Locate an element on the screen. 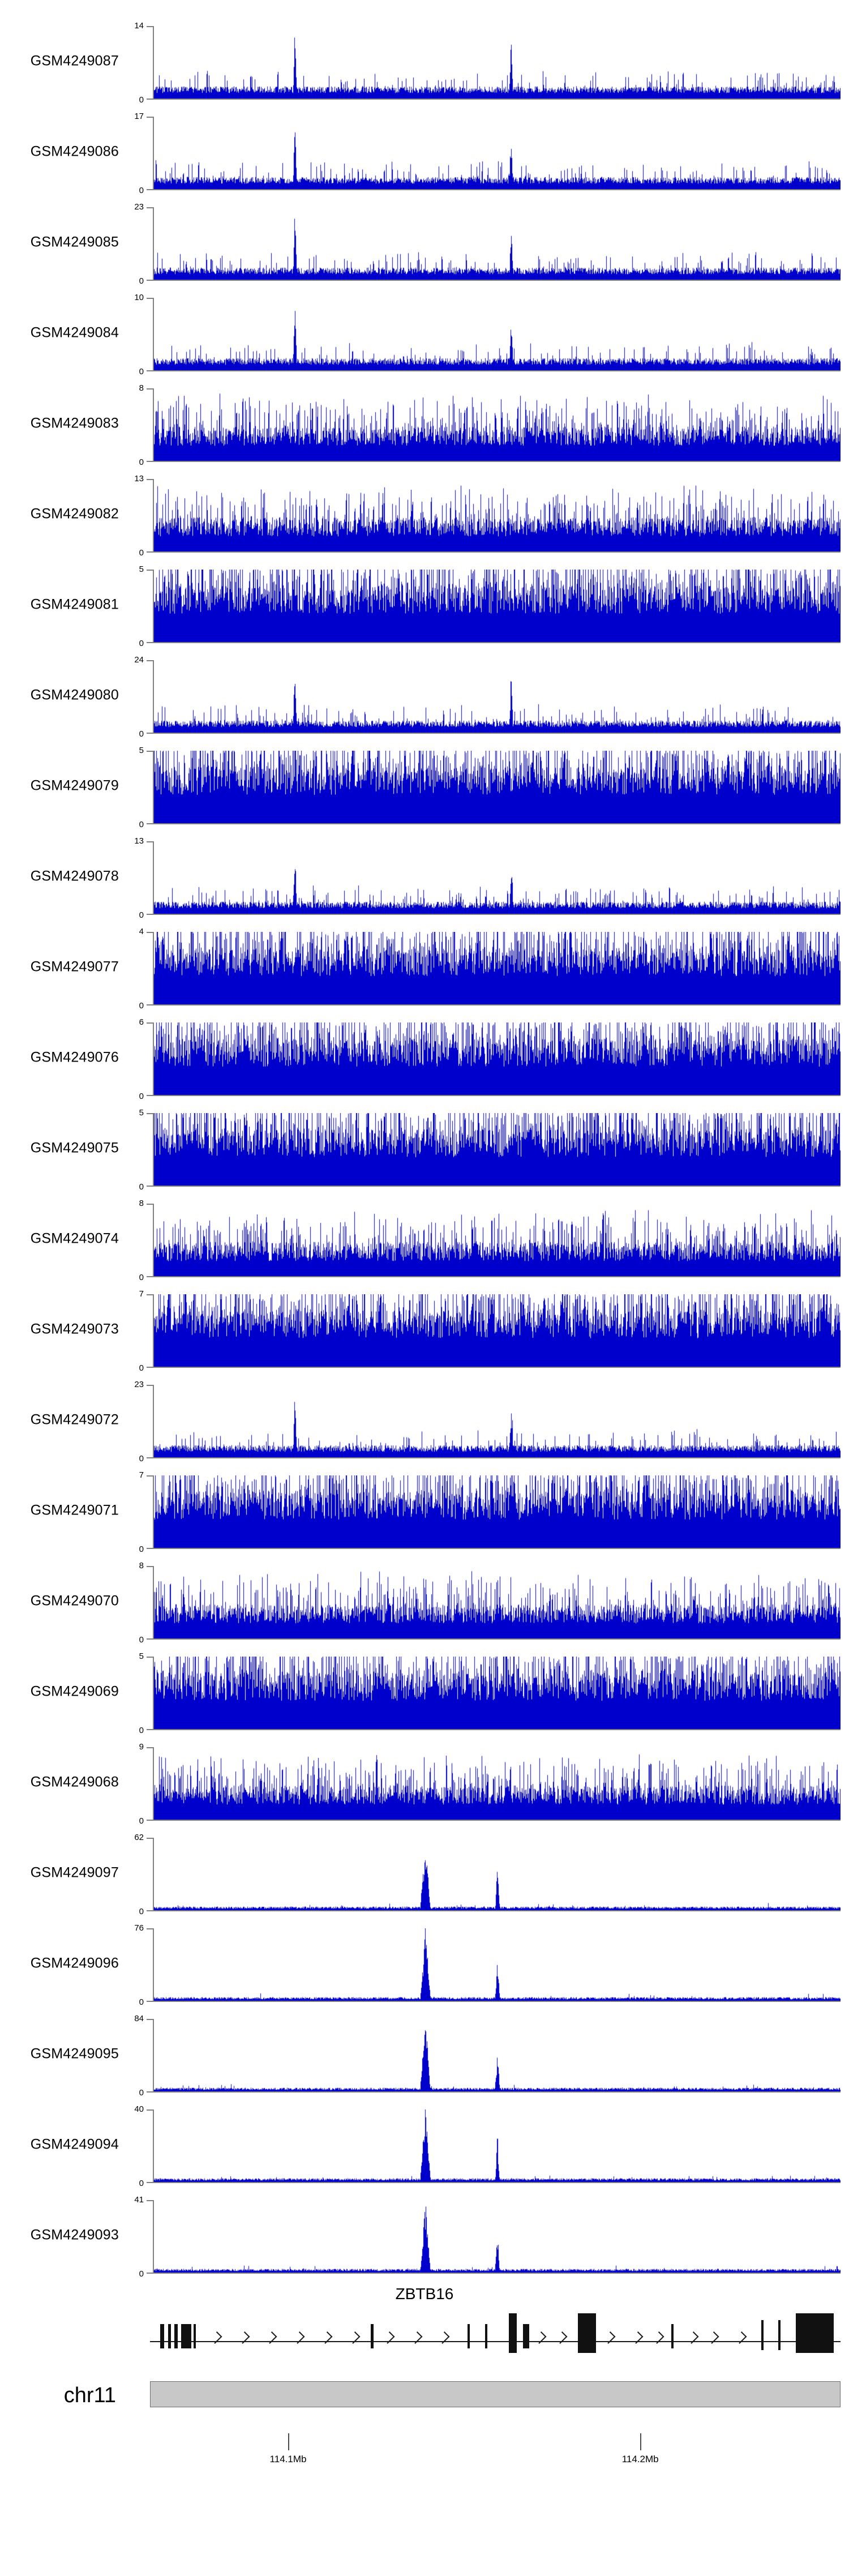 The height and width of the screenshot is (2576, 849). coverage-track: GSM4249077 4 0 is located at coordinates (424, 967).